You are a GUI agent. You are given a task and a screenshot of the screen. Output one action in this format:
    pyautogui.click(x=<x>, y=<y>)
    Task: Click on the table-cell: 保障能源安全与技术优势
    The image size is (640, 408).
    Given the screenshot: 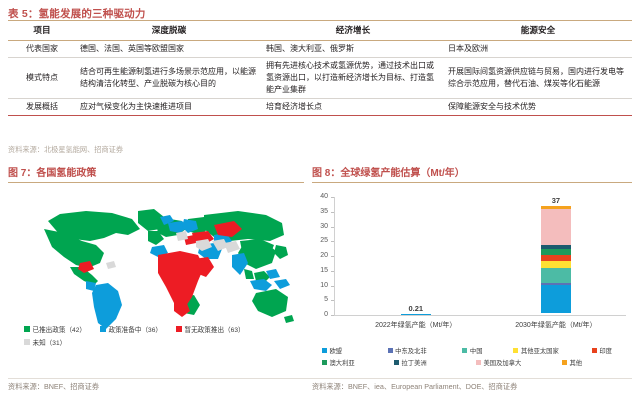 What is the action you would take?
    pyautogui.click(x=538, y=107)
    